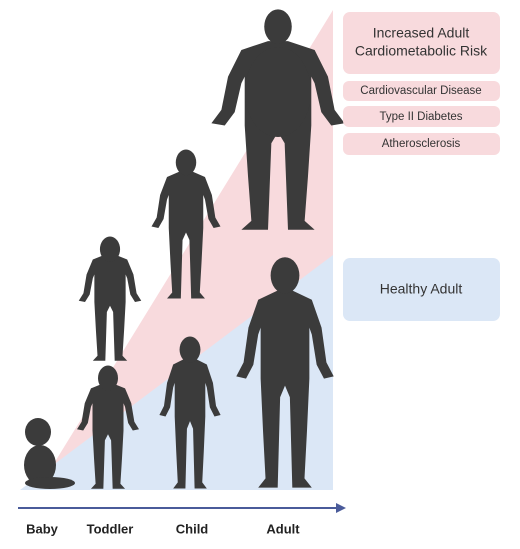 This screenshot has width=520, height=549. What do you see at coordinates (421, 33) in the screenshot?
I see `risk-title: Increased Adult` at bounding box center [421, 33].